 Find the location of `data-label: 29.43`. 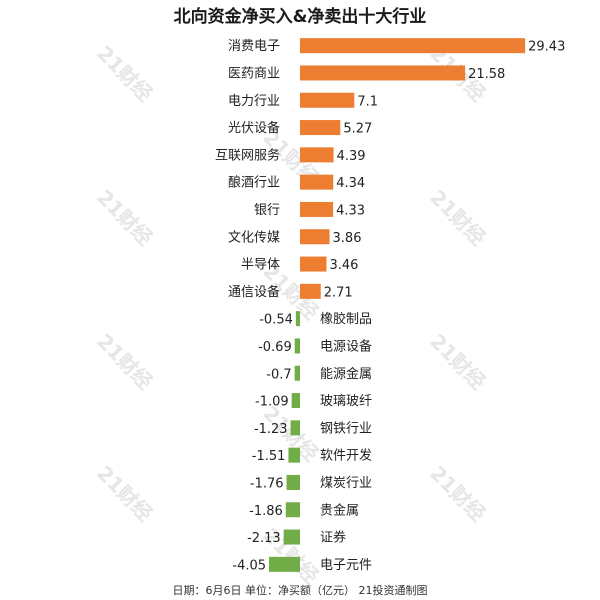

data-label: 29.43 is located at coordinates (546, 47).